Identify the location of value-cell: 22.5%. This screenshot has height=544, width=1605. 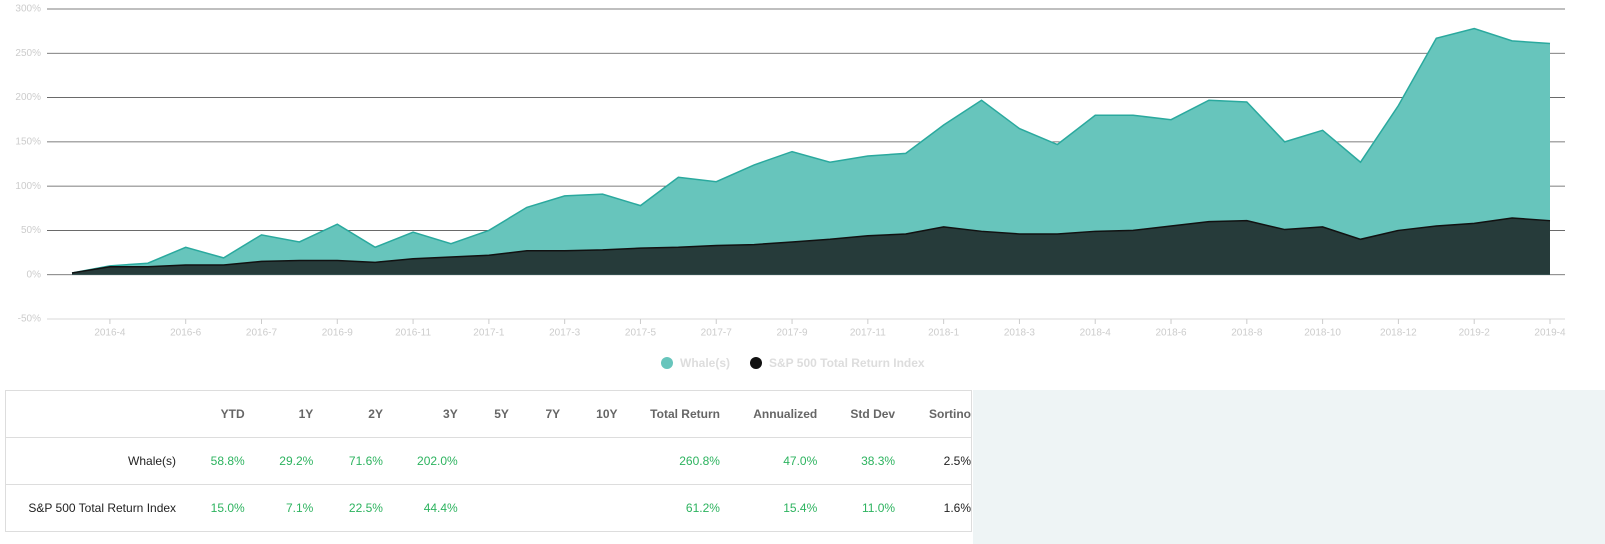
(348, 508).